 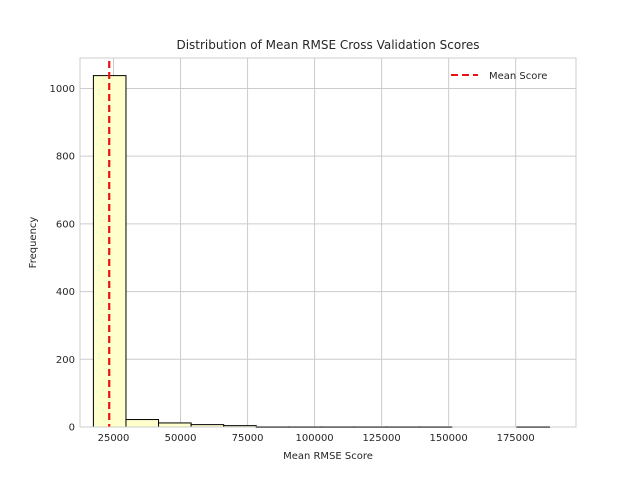 What do you see at coordinates (328, 456) in the screenshot?
I see `x-axis-label: Mean RMSE Score` at bounding box center [328, 456].